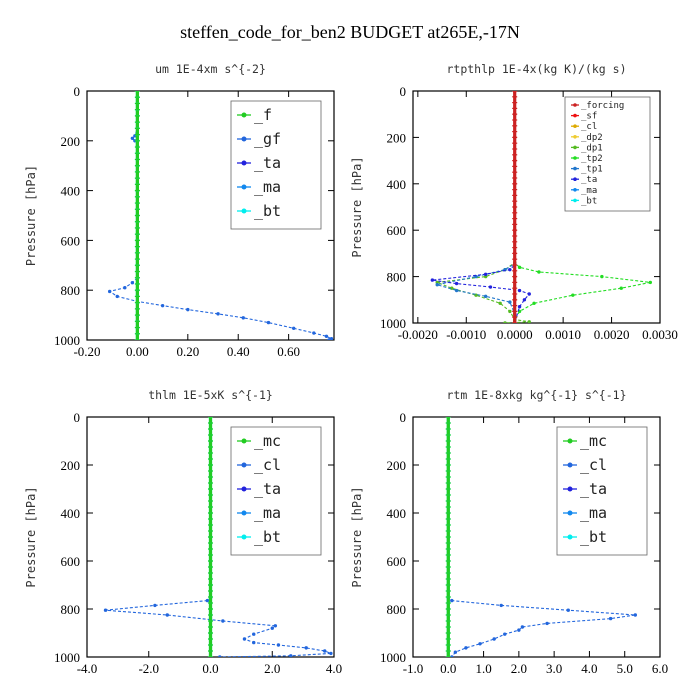 This screenshot has height=700, width=700. I want to click on y-tick-label: 800, so click(397, 609).